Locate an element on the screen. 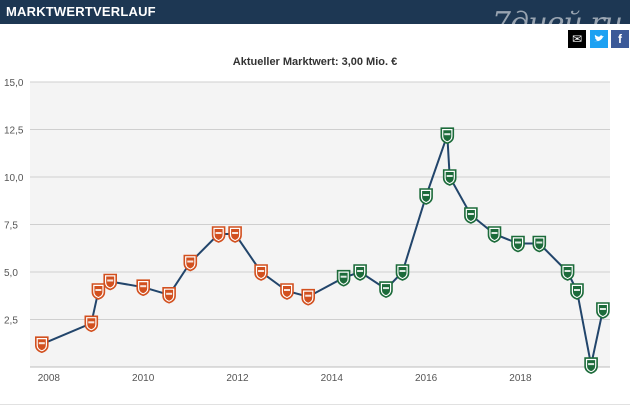 This screenshot has width=630, height=420. mail-share-button: ✉ is located at coordinates (577, 39).